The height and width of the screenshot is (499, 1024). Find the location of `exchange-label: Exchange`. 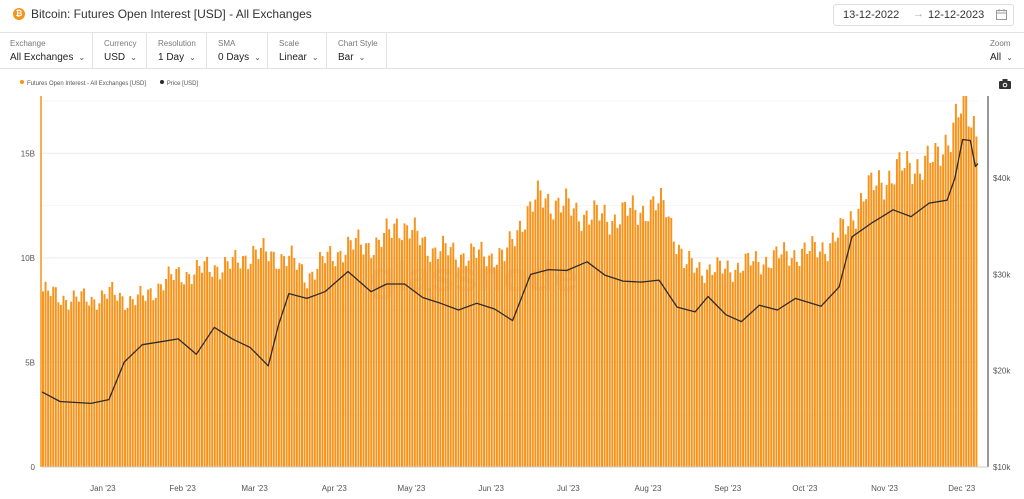

exchange-label: Exchange is located at coordinates (28, 43).